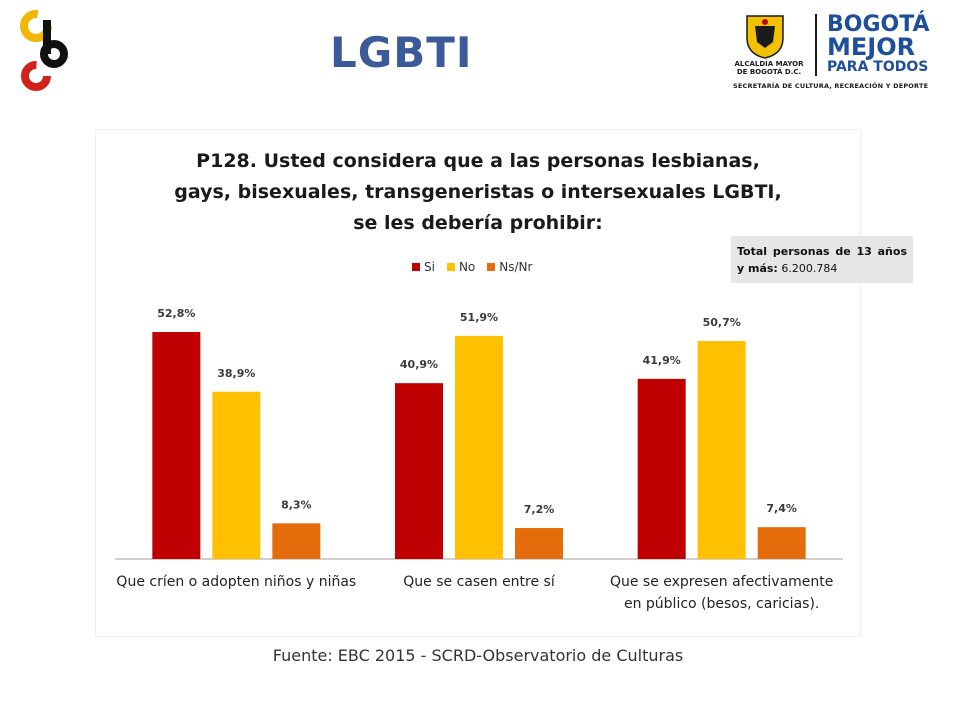  What do you see at coordinates (479, 582) in the screenshot?
I see `category-label-1: Que se casen entre sí` at bounding box center [479, 582].